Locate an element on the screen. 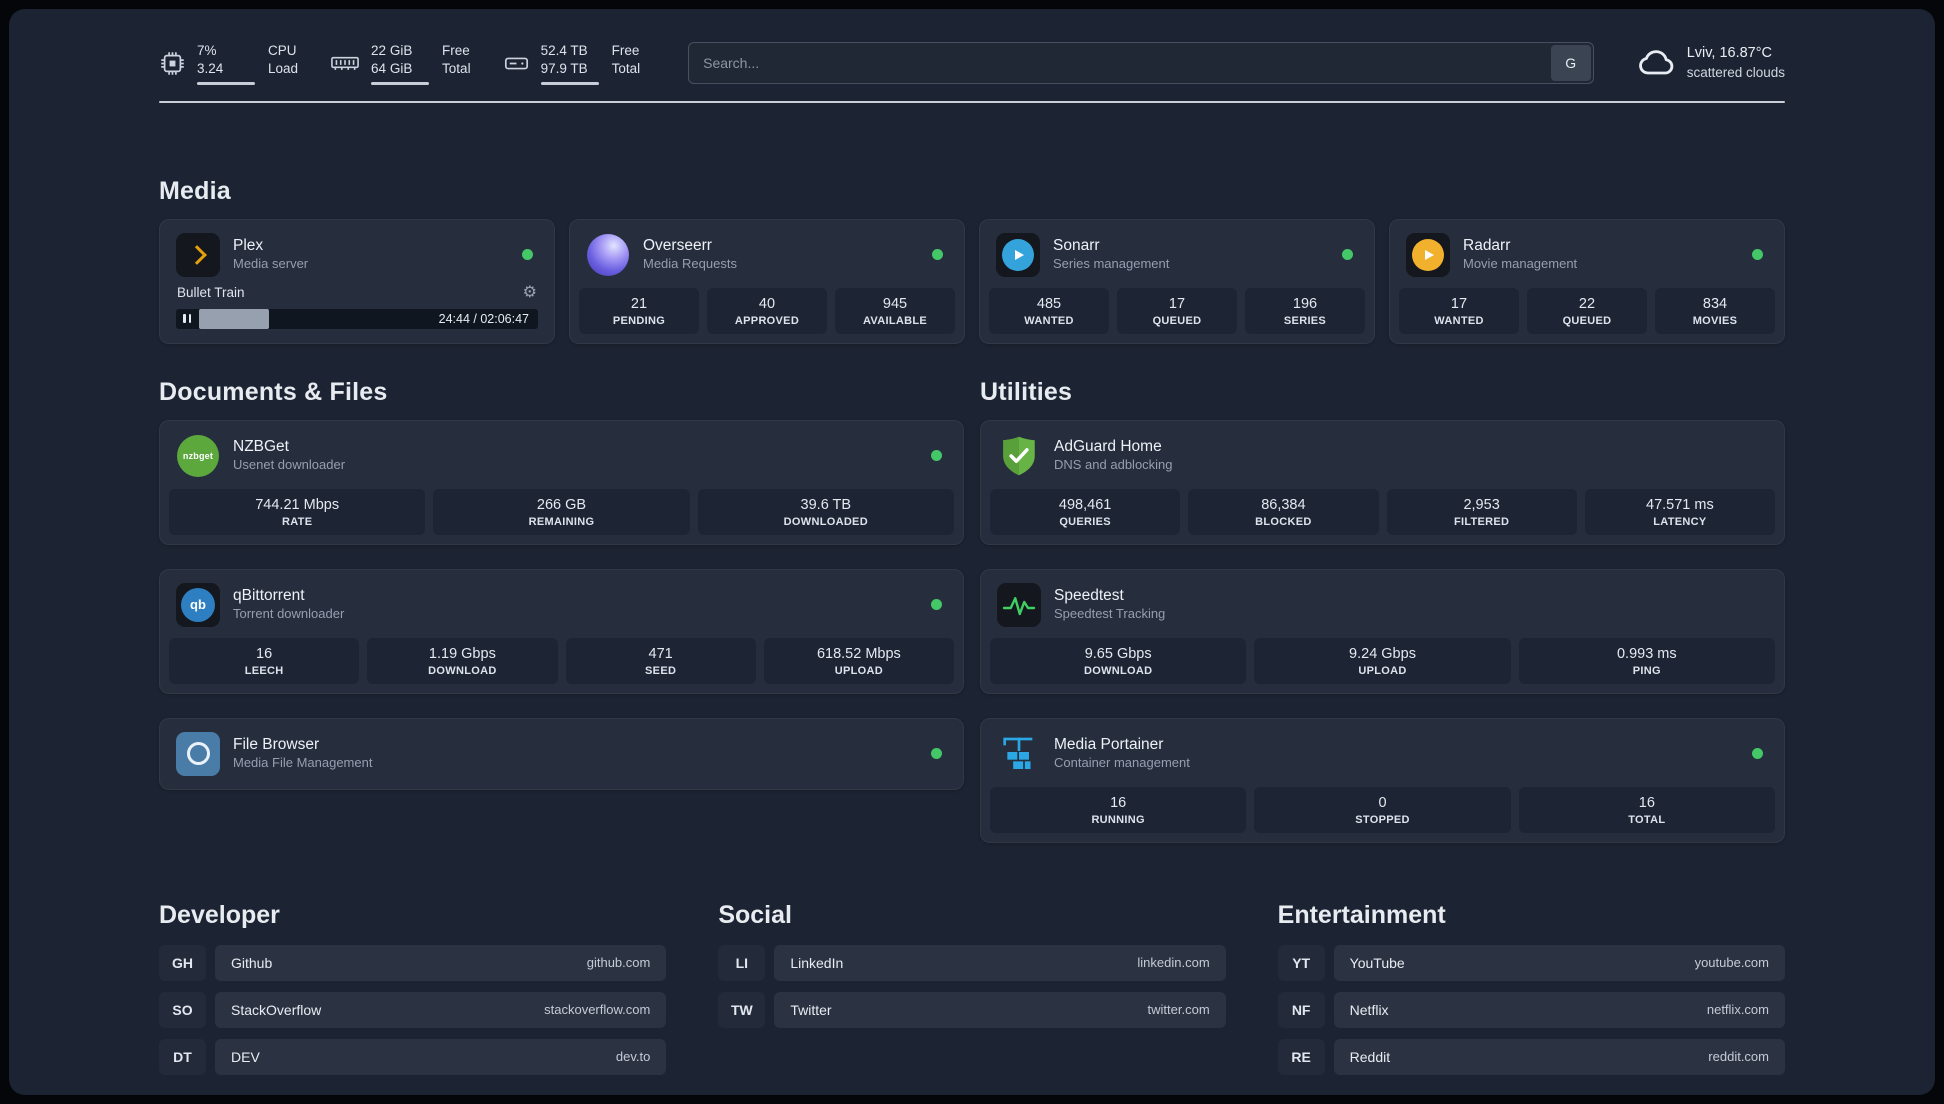 The image size is (1944, 1104). media-section: Media Plex Media server Bullet Train ⚙ is located at coordinates (972, 260).